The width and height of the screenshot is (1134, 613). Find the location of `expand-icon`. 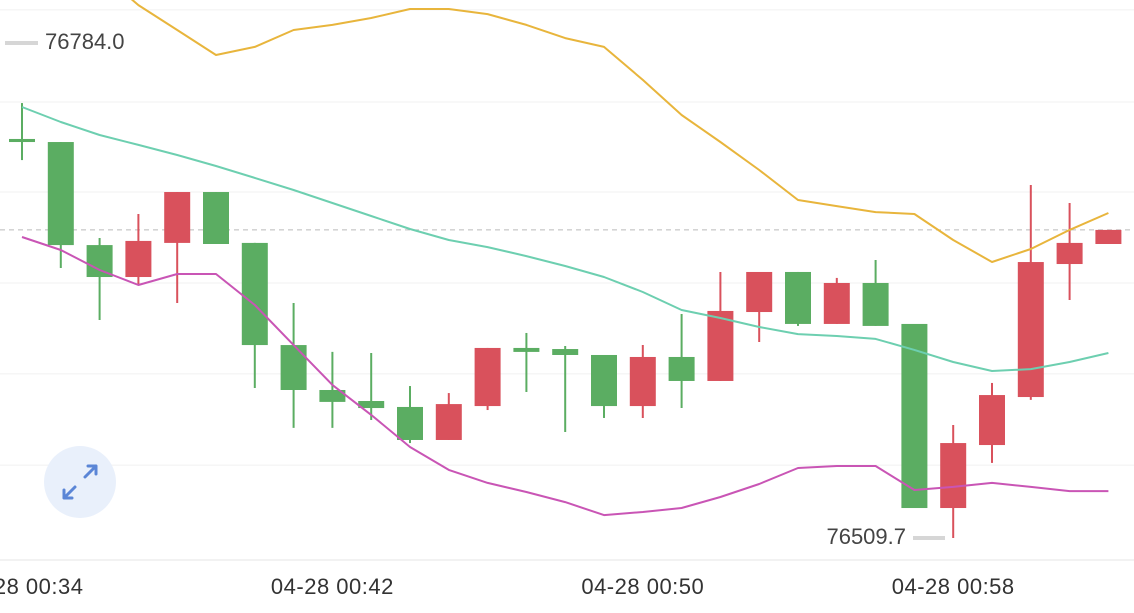

expand-icon is located at coordinates (80, 482).